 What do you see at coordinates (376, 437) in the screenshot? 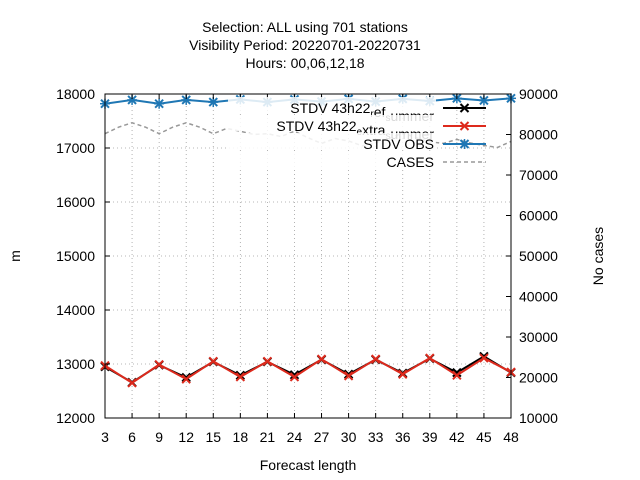
I see `x-tick-label: 33` at bounding box center [376, 437].